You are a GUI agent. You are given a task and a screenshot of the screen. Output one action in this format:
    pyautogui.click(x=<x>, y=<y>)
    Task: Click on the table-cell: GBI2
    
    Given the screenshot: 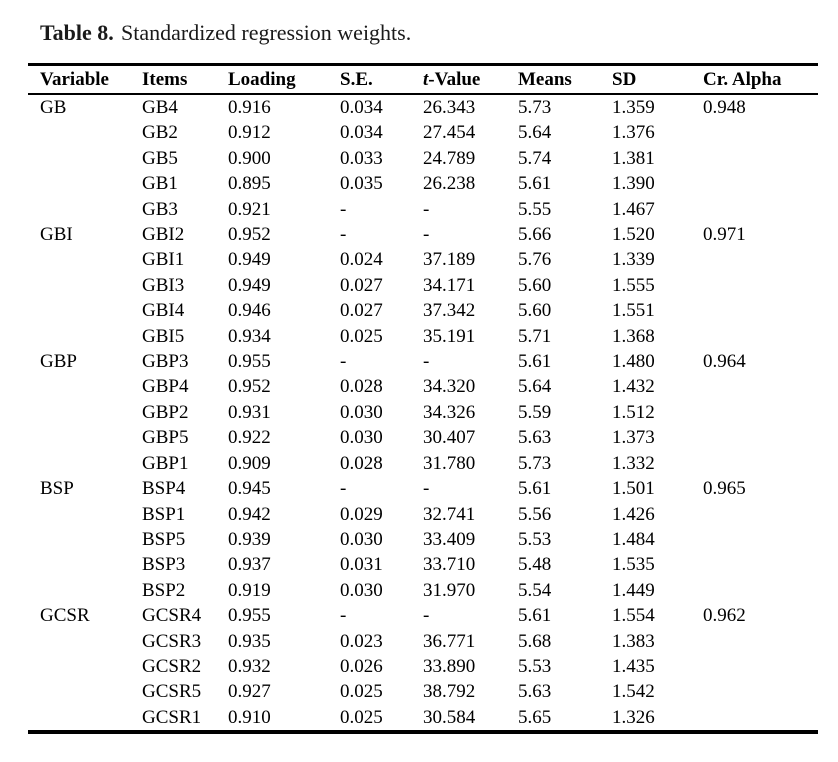 What is the action you would take?
    pyautogui.click(x=163, y=235)
    